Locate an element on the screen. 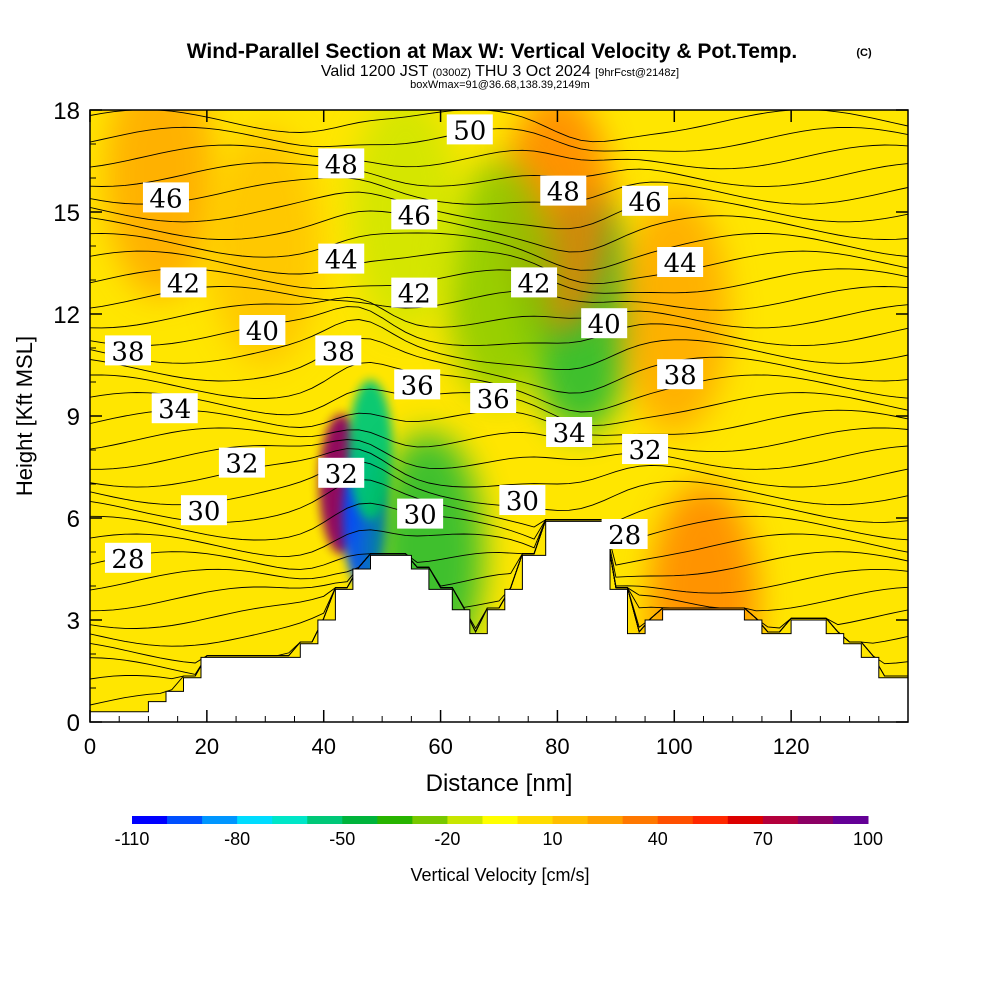 The height and width of the screenshot is (1000, 1000). contour-label-14: 38 is located at coordinates (338, 351).